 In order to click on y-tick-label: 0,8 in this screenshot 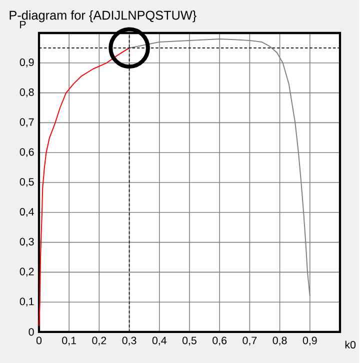, I will do `click(27, 93)`.